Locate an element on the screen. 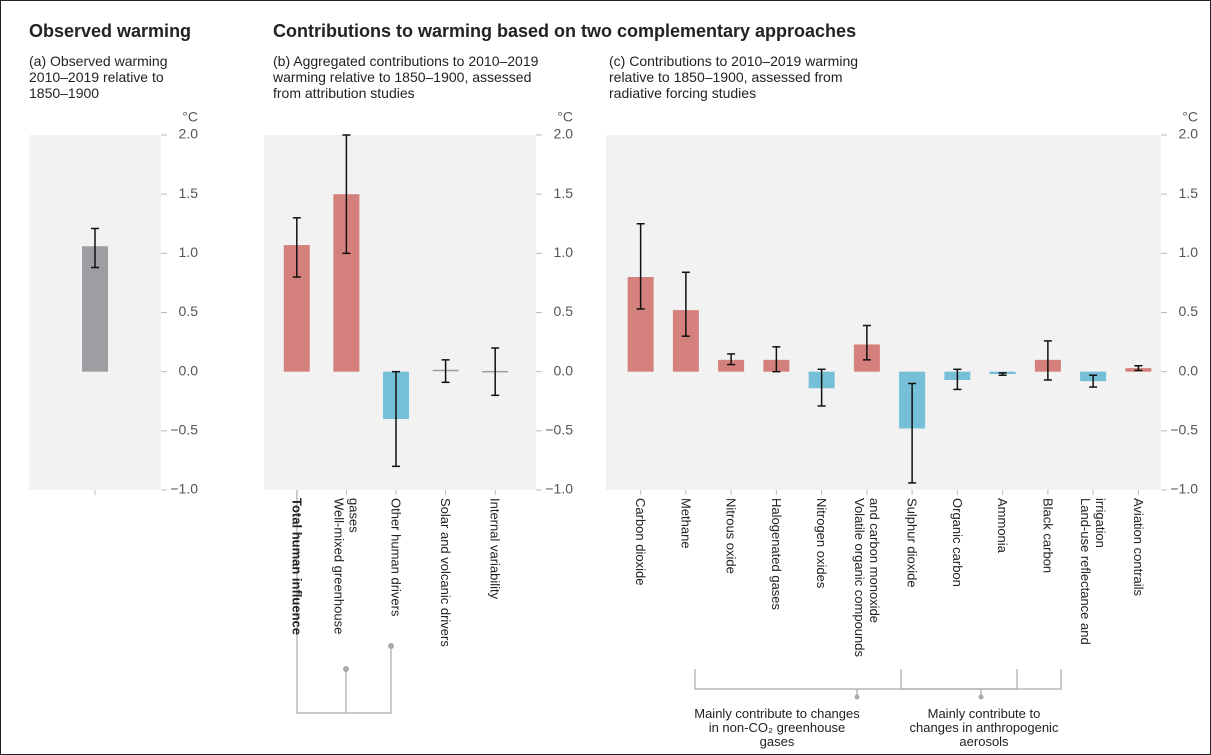 The width and height of the screenshot is (1211, 755). x-tick-label: Land-use reflectance and irrigation is located at coordinates (1093, 571).